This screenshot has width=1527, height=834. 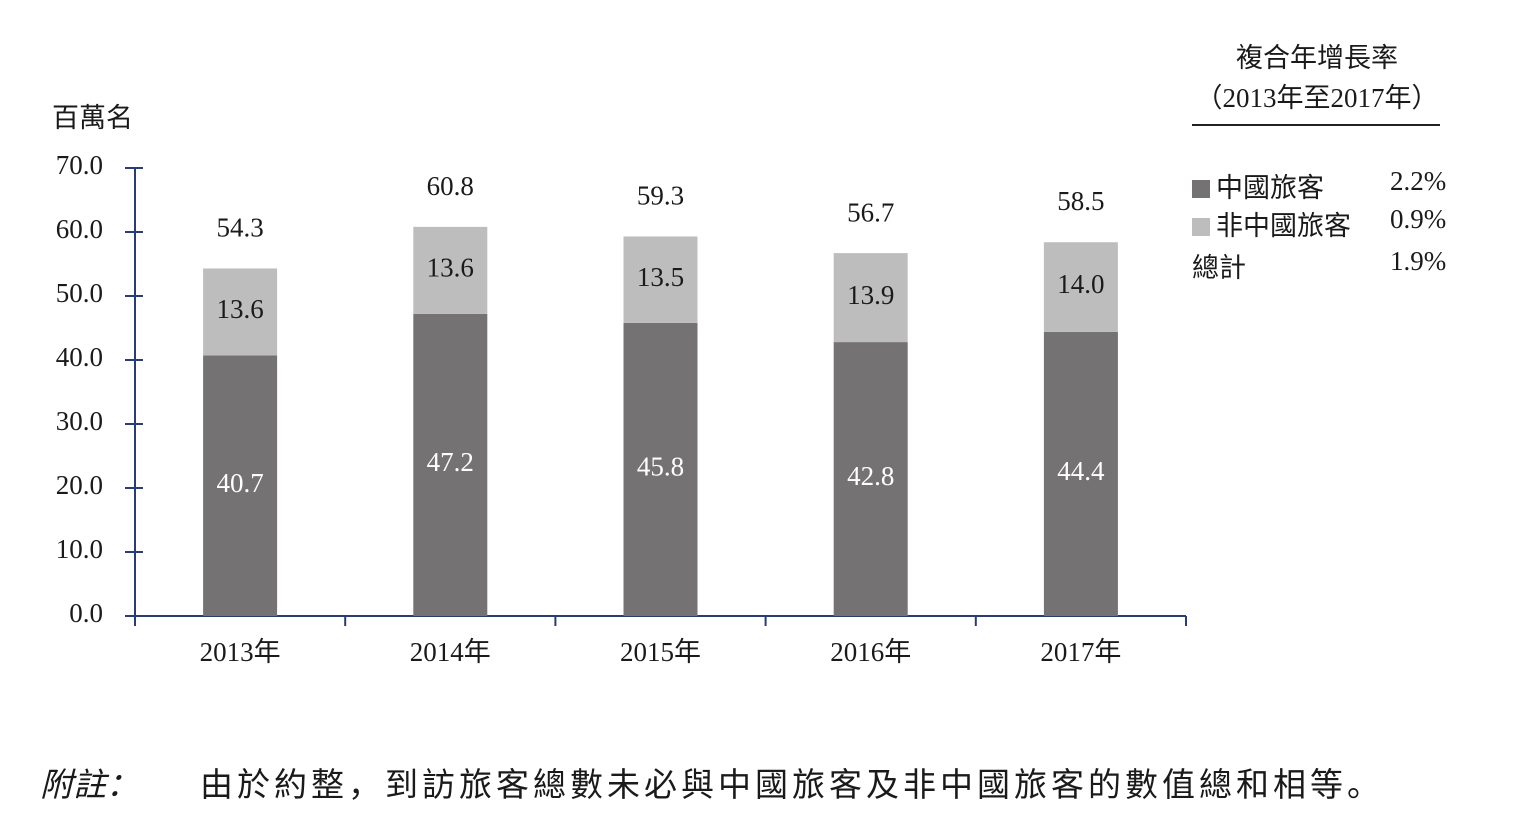 I want to click on legend-value: 0.9%, so click(x=1418, y=219).